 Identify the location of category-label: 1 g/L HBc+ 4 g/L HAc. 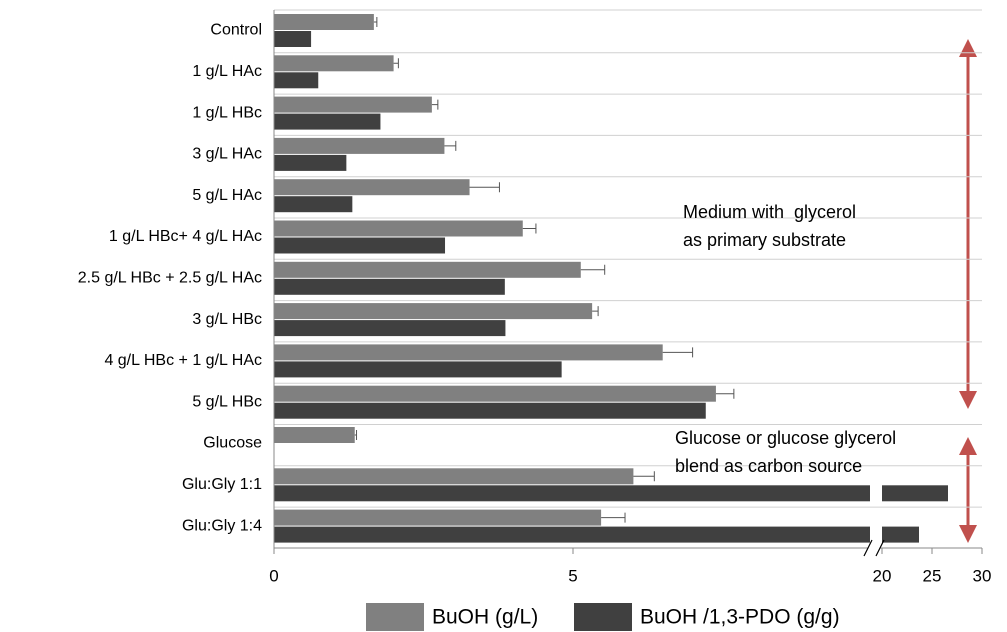
(185, 236).